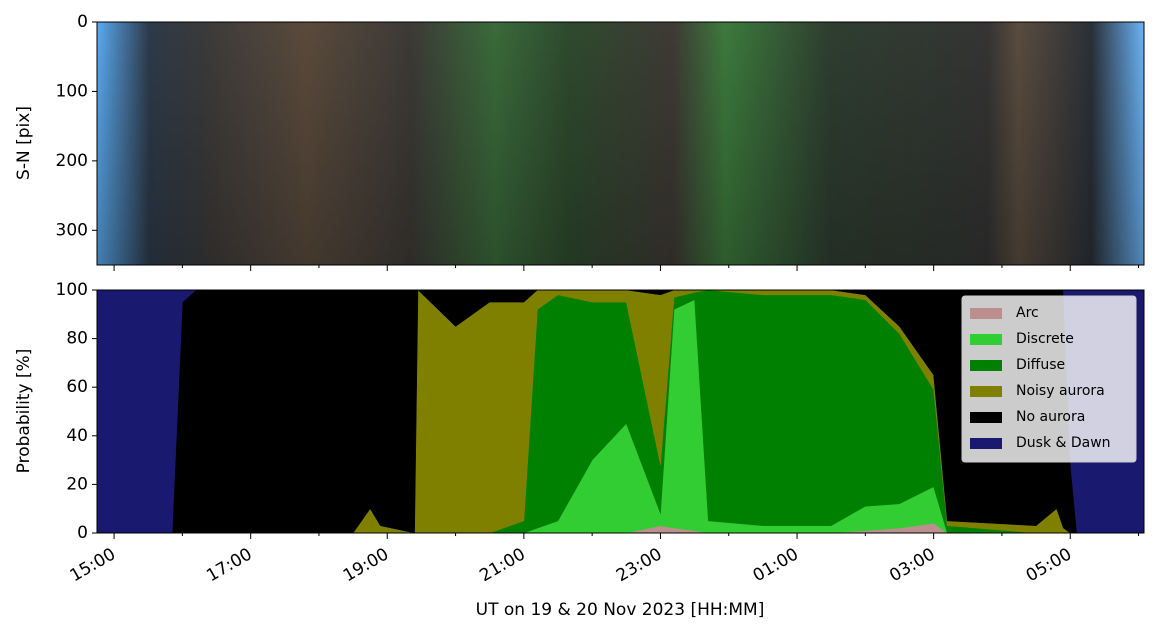 This screenshot has width=1158, height=642. Describe the element at coordinates (77, 436) in the screenshot. I see `y-tick-label: 40` at that location.